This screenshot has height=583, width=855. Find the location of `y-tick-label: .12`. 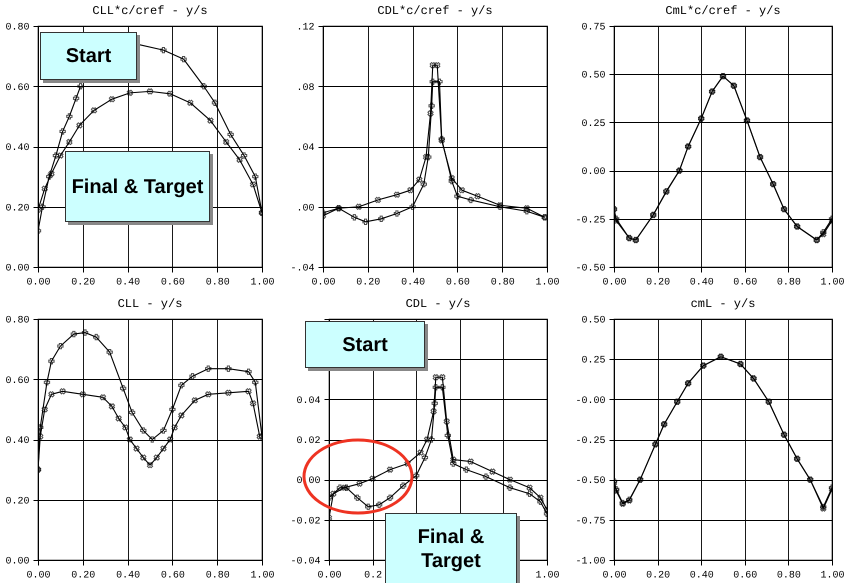

y-tick-label: .12 is located at coordinates (305, 28).